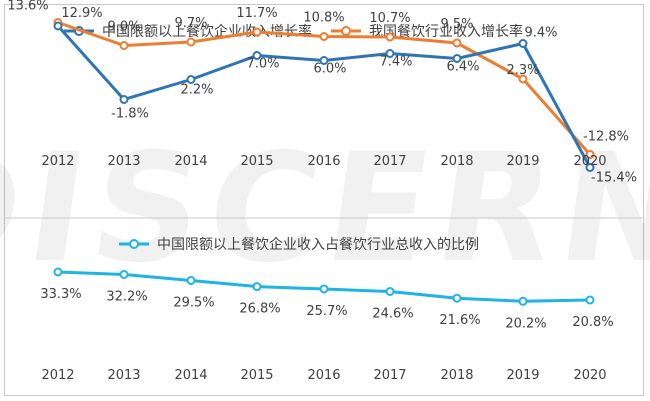 The height and width of the screenshot is (401, 650). I want to click on data-label: 10.7%, so click(389, 18).